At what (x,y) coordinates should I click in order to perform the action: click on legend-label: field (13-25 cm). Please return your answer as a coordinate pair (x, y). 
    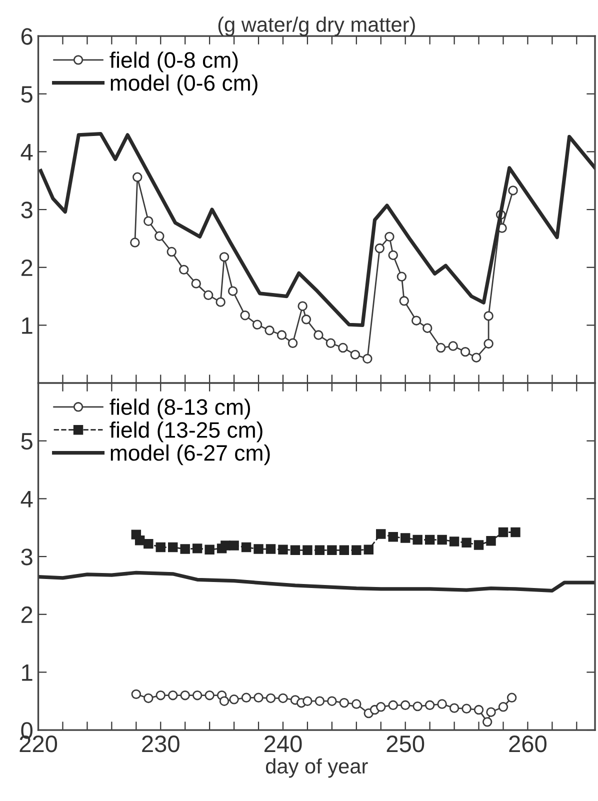
    Looking at the image, I should click on (186, 432).